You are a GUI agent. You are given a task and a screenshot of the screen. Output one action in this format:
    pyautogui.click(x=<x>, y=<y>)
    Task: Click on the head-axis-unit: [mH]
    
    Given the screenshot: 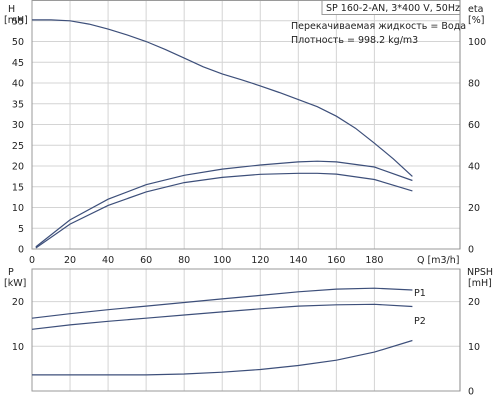 What is the action you would take?
    pyautogui.click(x=16, y=20)
    